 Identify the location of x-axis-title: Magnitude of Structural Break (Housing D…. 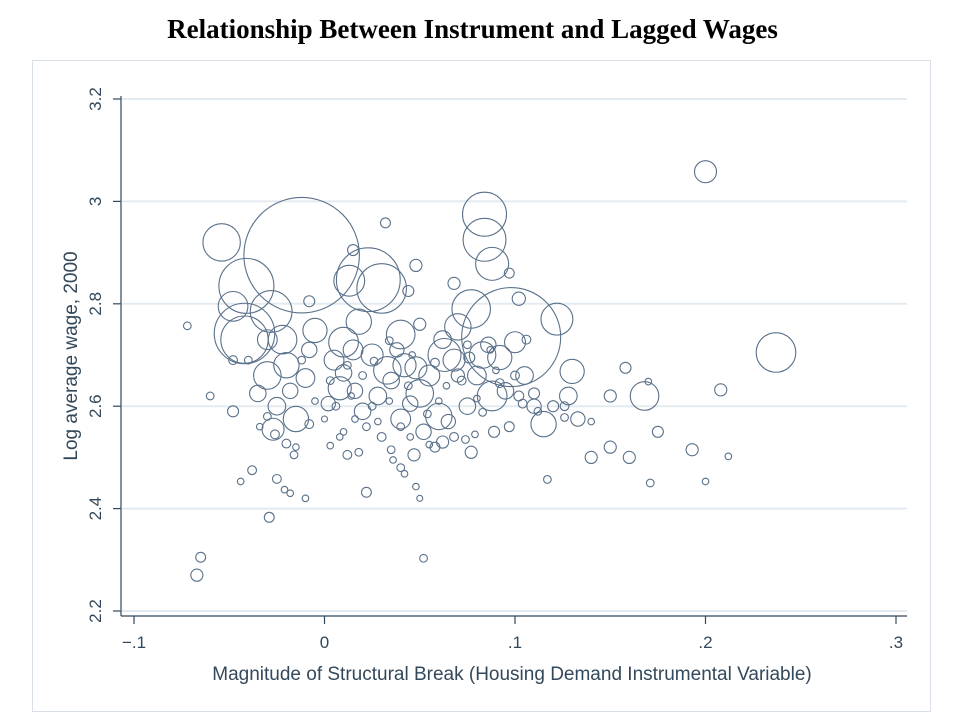
(512, 674).